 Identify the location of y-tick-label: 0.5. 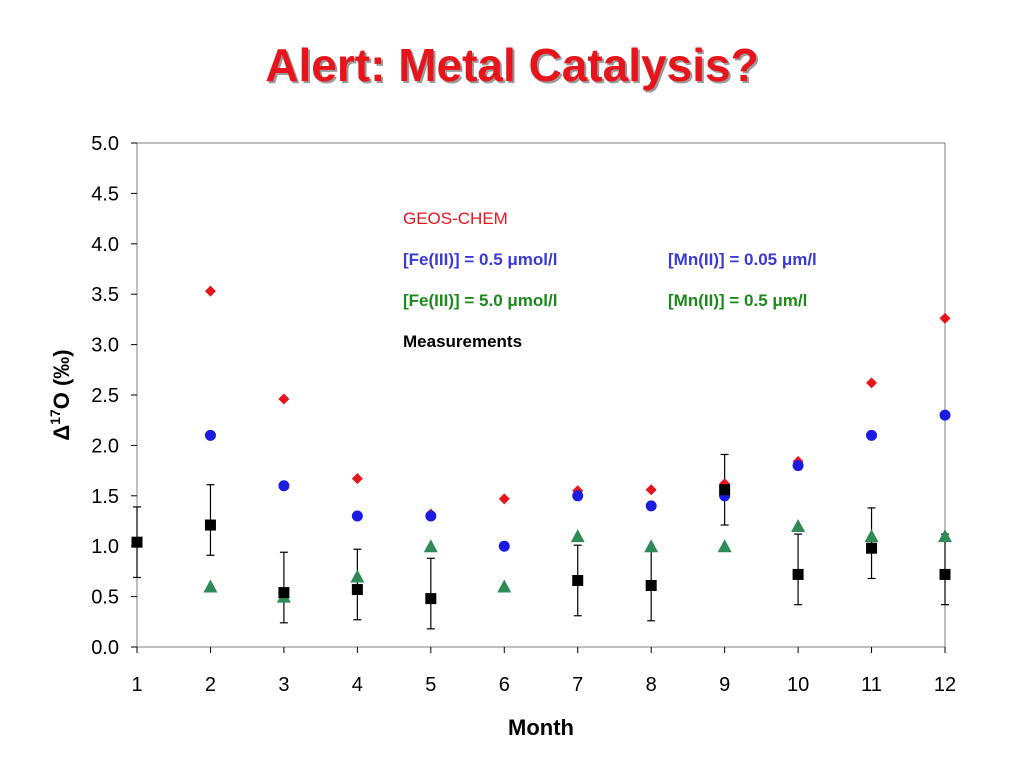
(105, 598).